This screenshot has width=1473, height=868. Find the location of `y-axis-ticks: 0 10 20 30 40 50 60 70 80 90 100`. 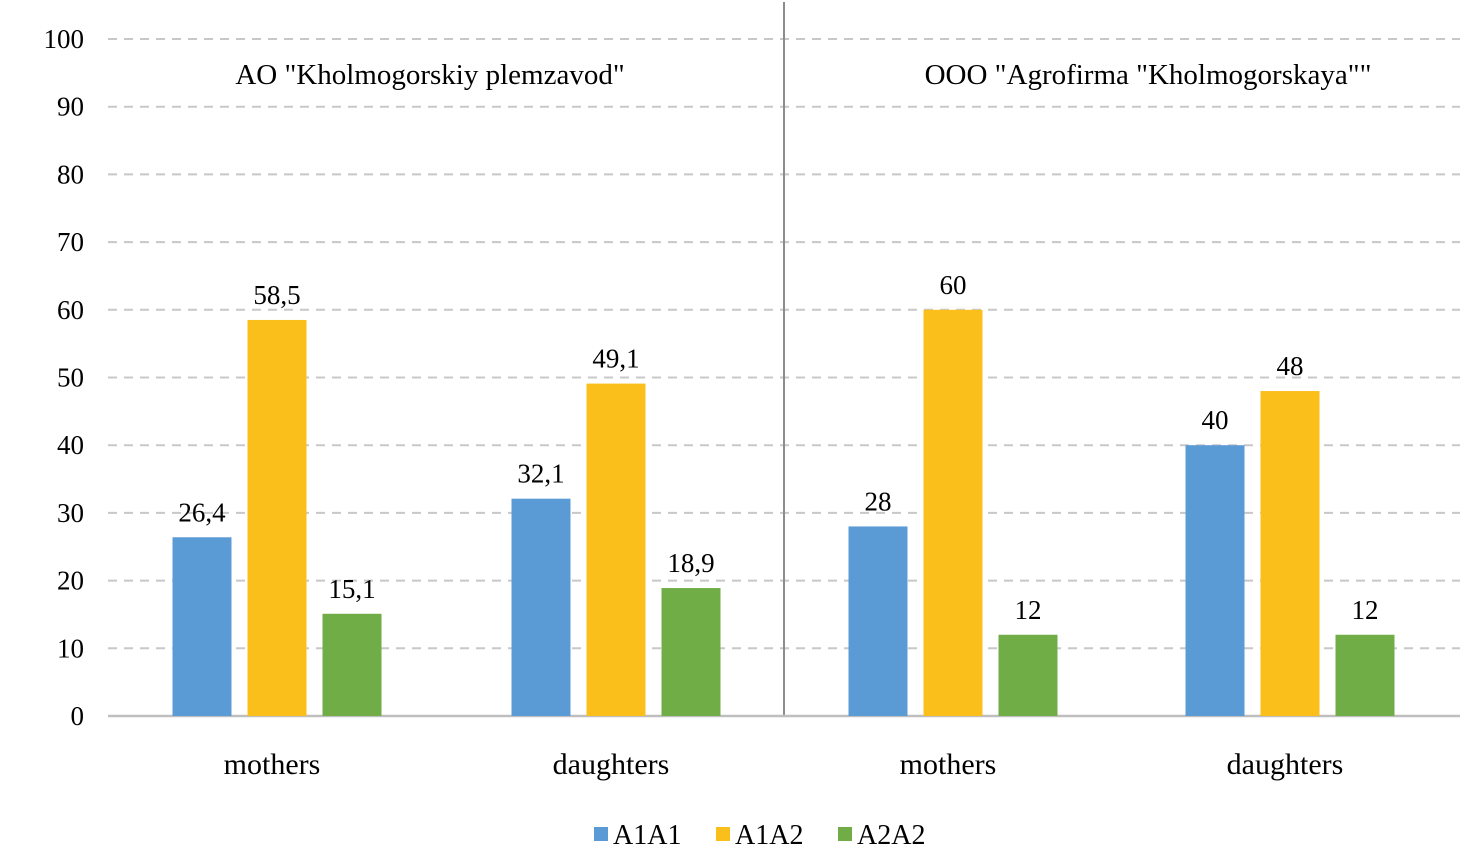

y-axis-ticks: 0 10 20 30 40 50 60 70 80 90 100 is located at coordinates (64, 377).